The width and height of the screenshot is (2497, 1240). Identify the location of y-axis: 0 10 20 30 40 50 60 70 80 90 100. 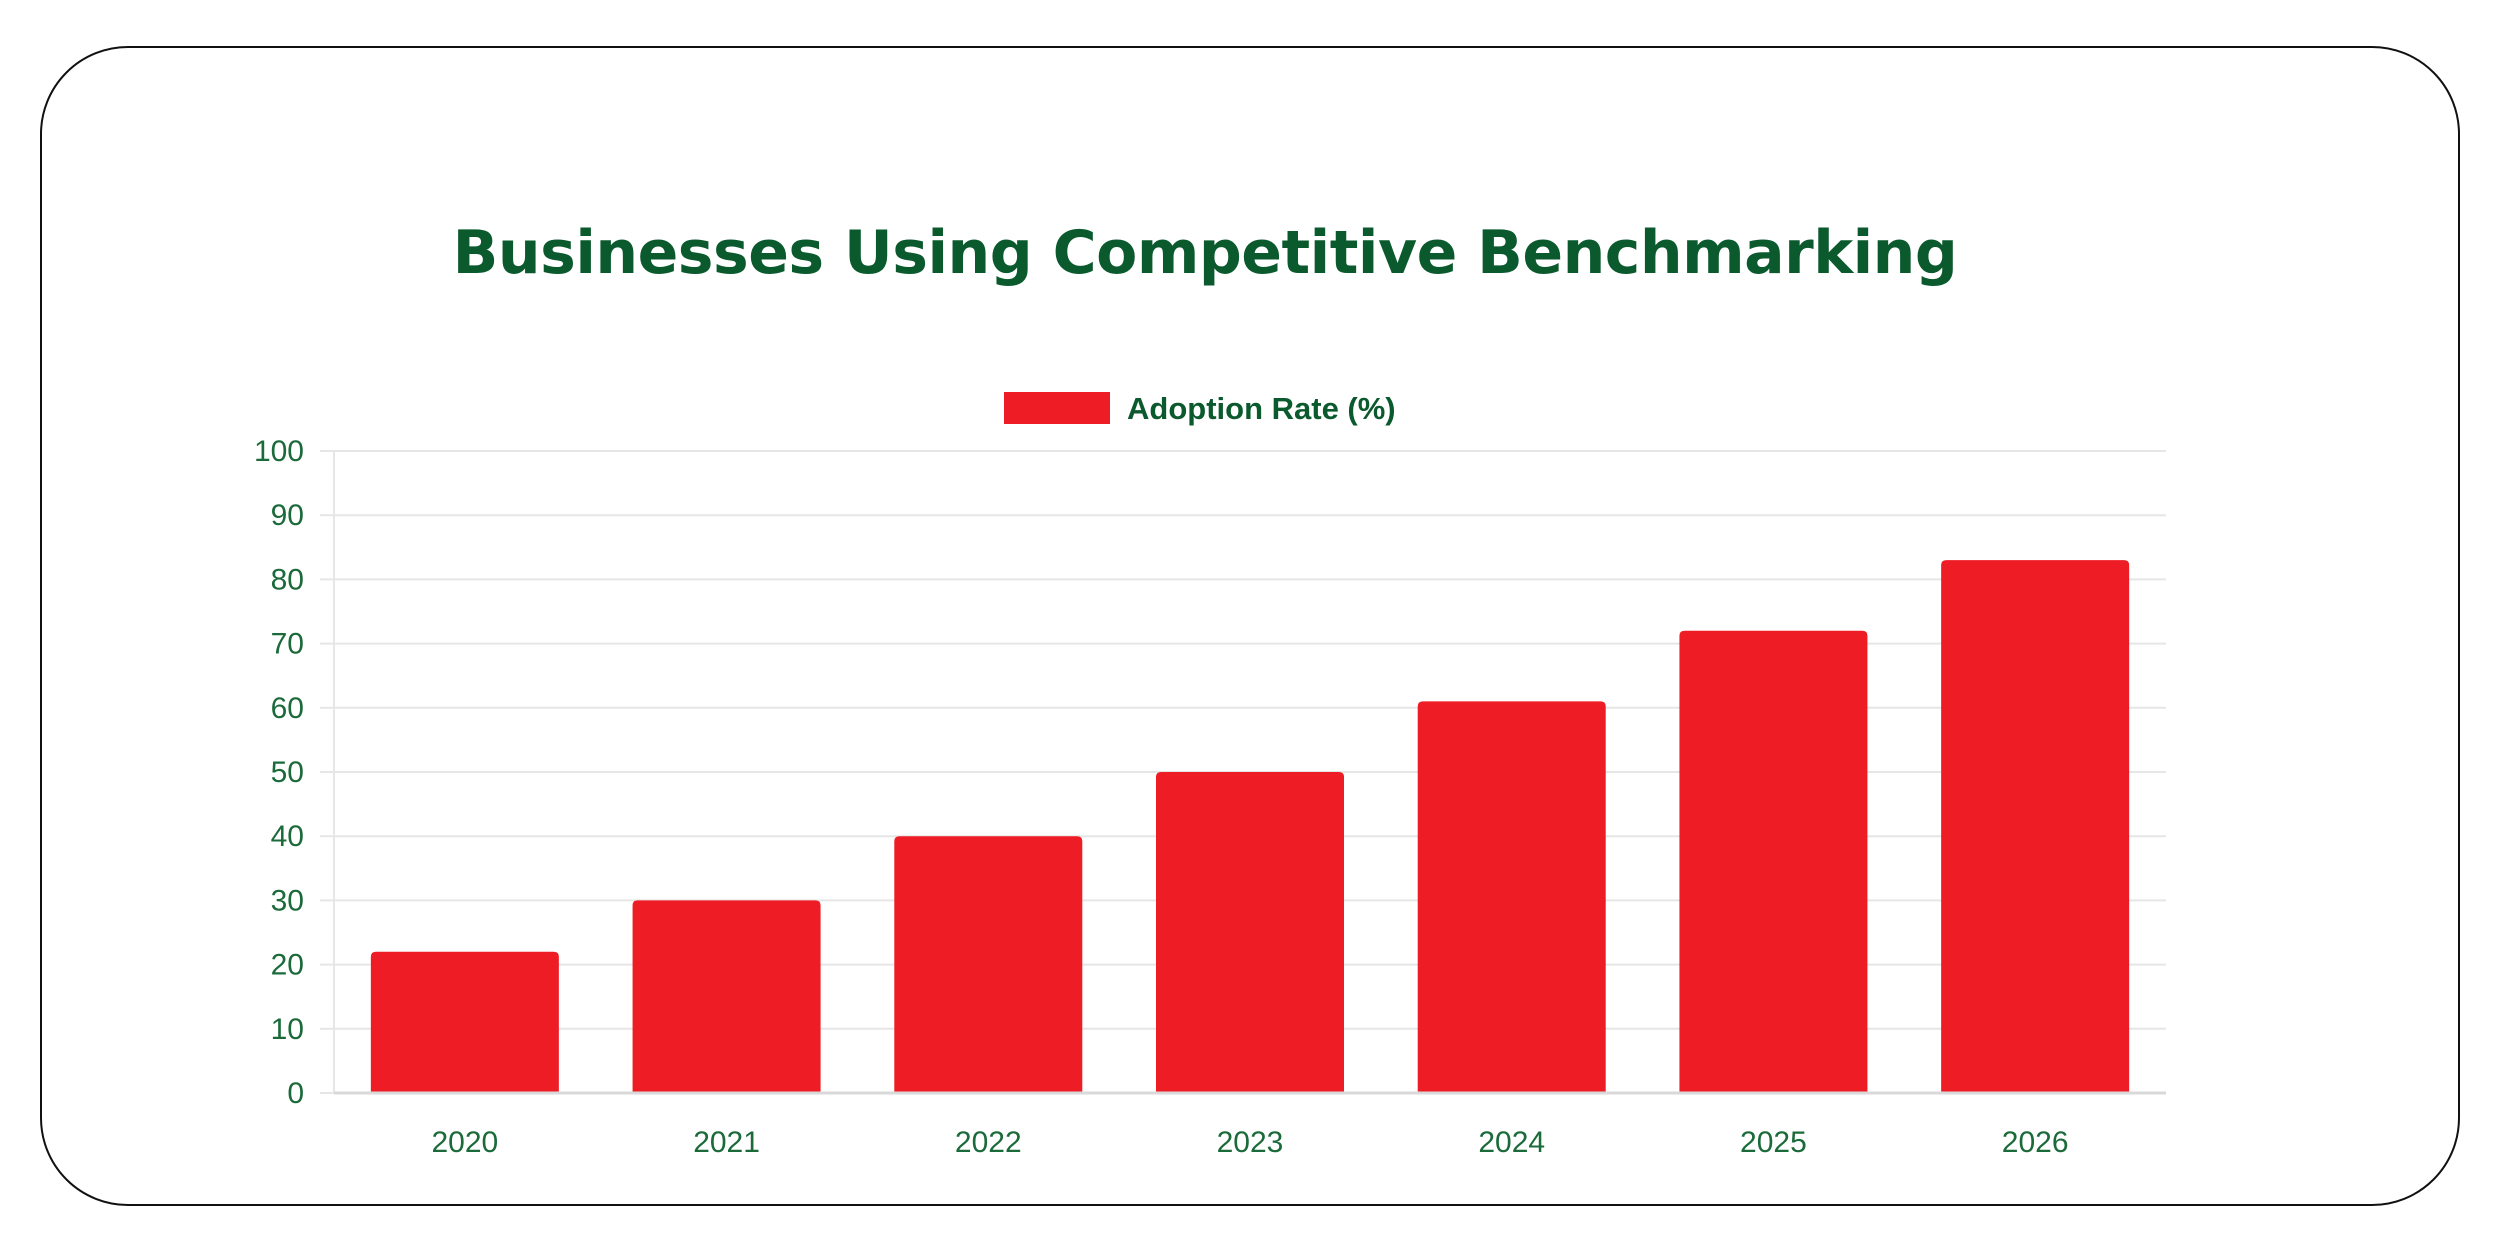
(279, 772).